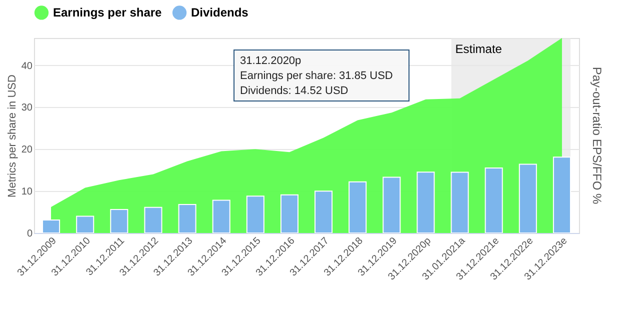 The image size is (627, 320). Describe the element at coordinates (27, 192) in the screenshot. I see `y-tick-label: 10` at that location.